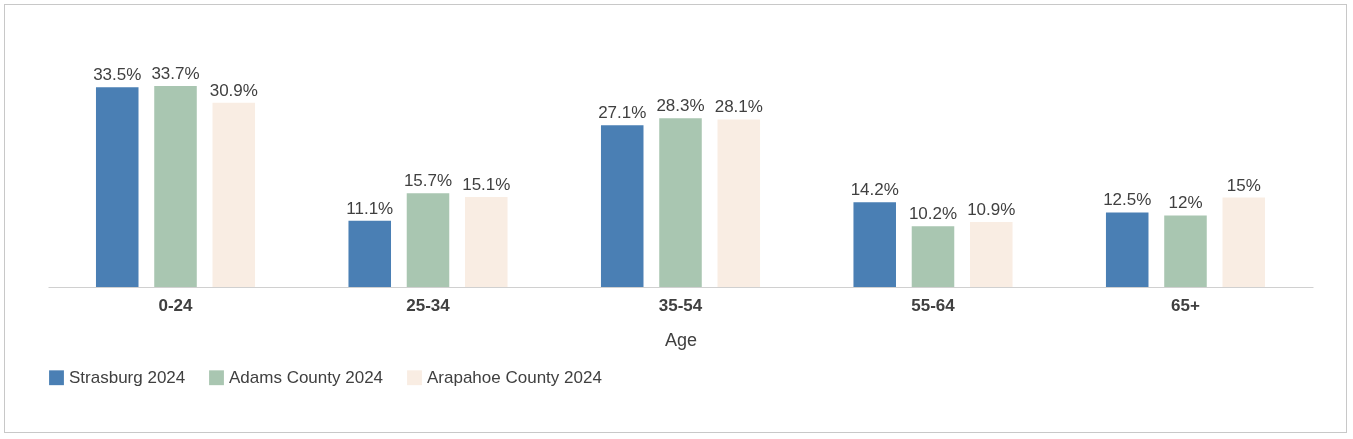 The height and width of the screenshot is (439, 1353). I want to click on data-label: 10.2%, so click(933, 214).